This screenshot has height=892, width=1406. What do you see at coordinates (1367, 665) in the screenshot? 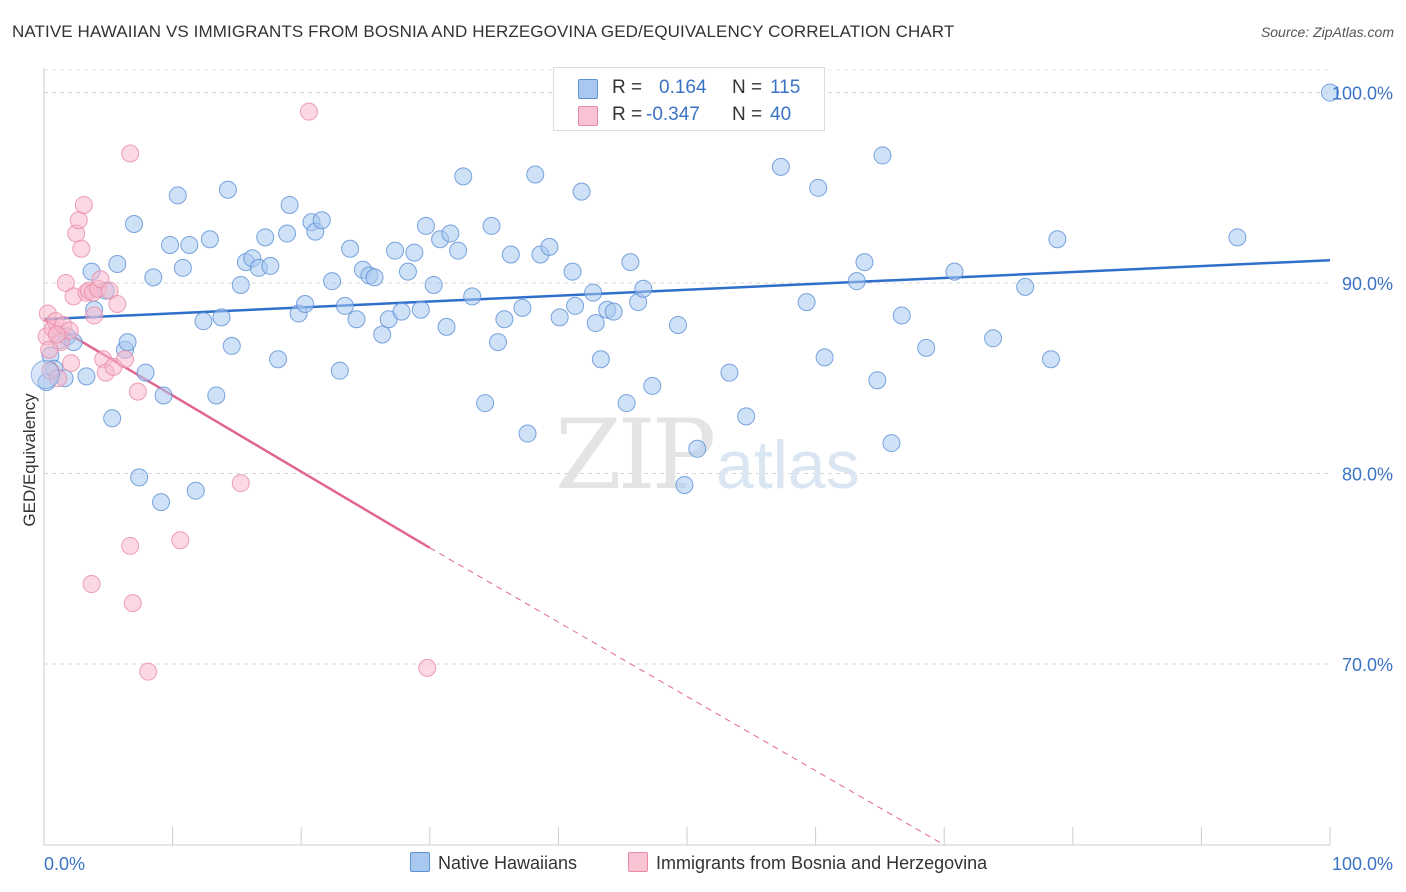
I see `y-tick-label: 70.0%` at bounding box center [1367, 665].